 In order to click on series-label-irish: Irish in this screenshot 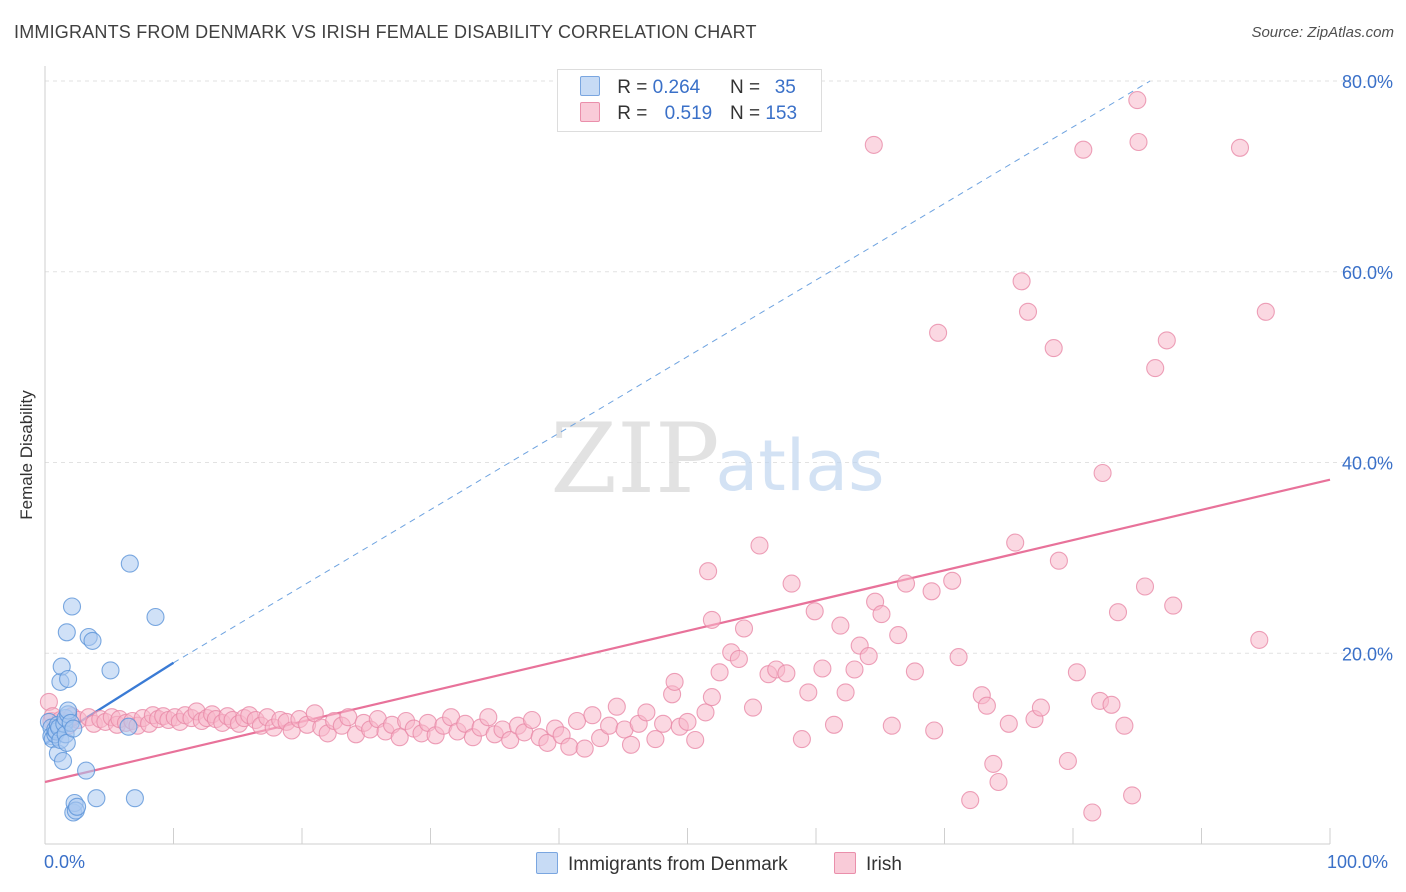, I will do `click(884, 864)`.